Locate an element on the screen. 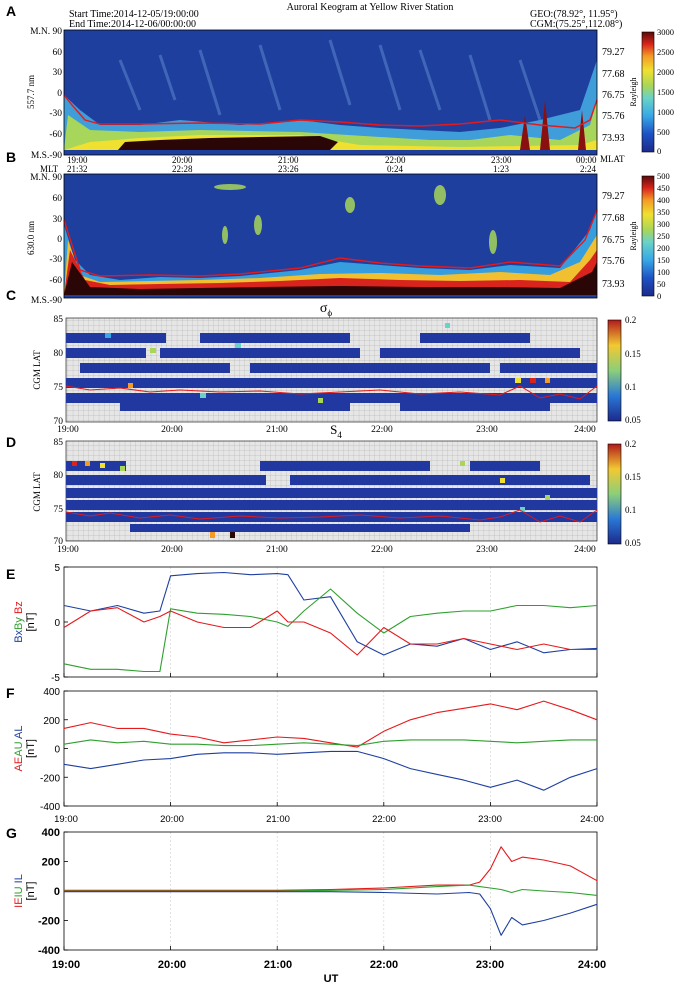  scint-c-title: σϕ is located at coordinates (326, 309).